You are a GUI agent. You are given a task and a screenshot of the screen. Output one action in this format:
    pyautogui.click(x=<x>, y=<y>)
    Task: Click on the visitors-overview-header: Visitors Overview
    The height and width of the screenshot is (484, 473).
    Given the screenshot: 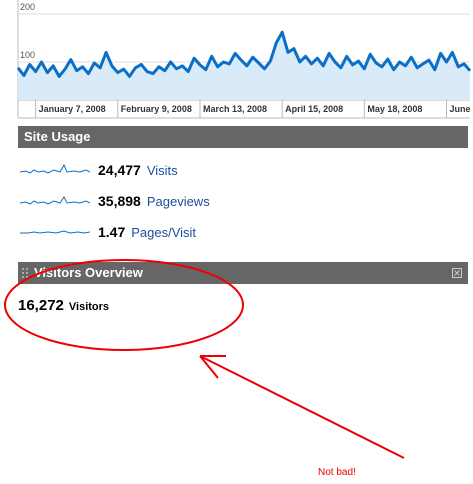 What is the action you would take?
    pyautogui.click(x=243, y=273)
    